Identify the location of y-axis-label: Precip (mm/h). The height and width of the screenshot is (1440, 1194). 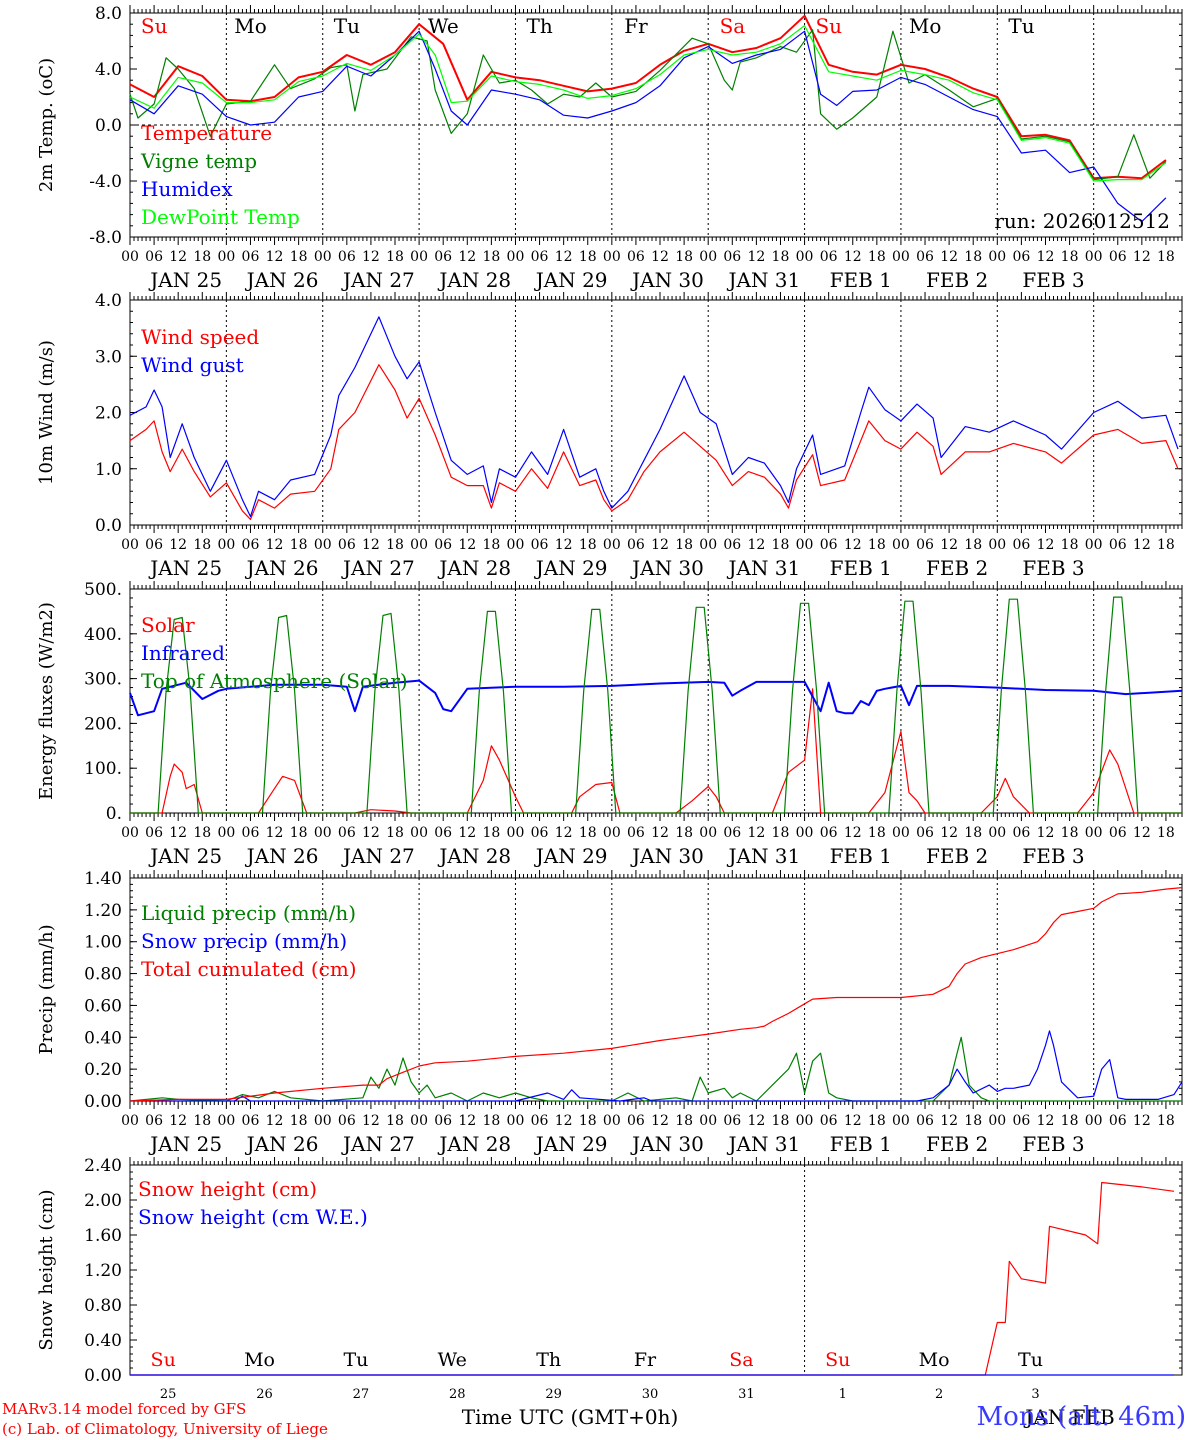
(46, 989).